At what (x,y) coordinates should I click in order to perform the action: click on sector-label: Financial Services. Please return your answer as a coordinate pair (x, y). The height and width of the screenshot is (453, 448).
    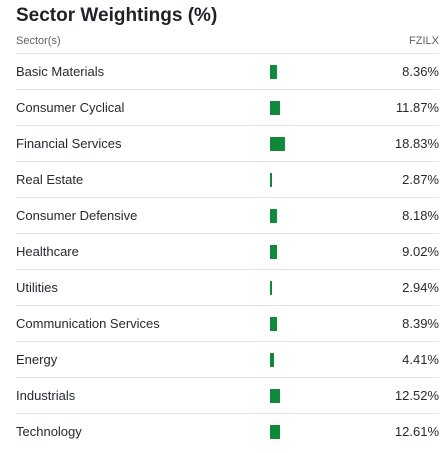
    Looking at the image, I should click on (69, 143).